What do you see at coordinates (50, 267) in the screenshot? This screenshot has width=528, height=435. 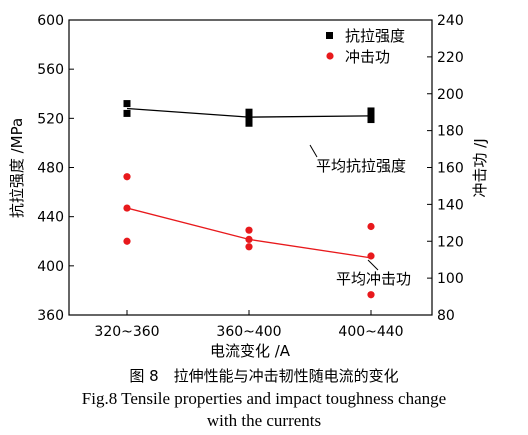 I see `left-tick-label: 400` at bounding box center [50, 267].